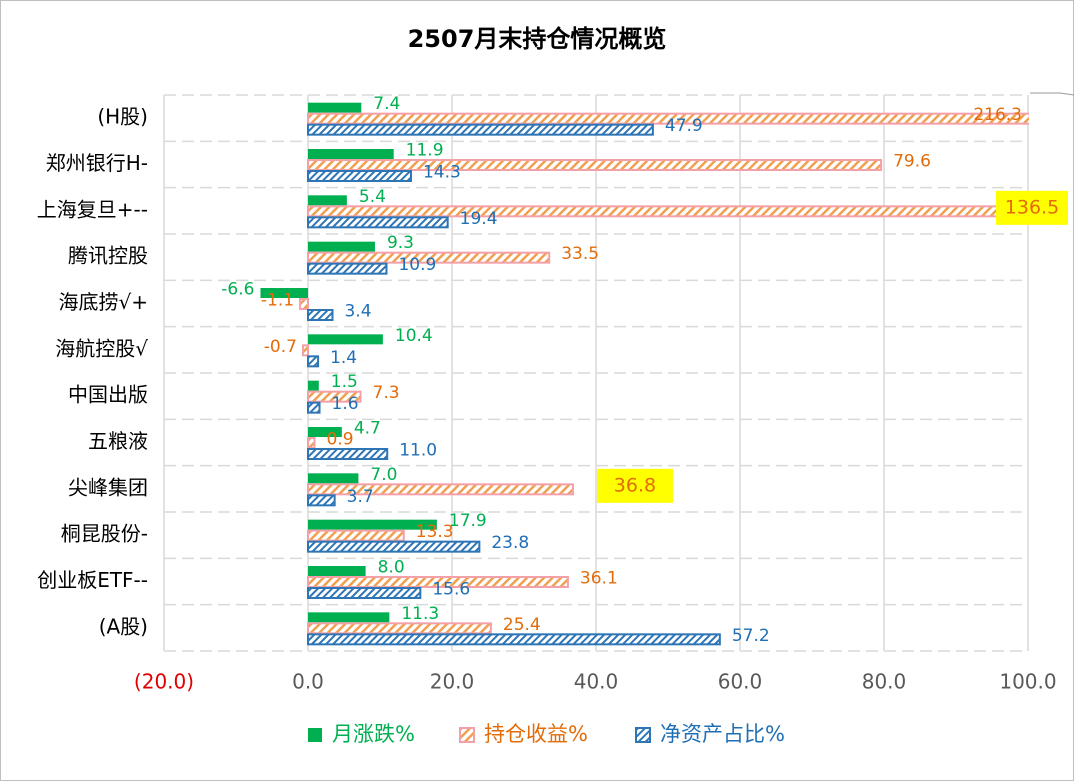 Image resolution: width=1074 pixels, height=781 pixels. Describe the element at coordinates (468, 521) in the screenshot. I see `data-label: 17.9` at that location.